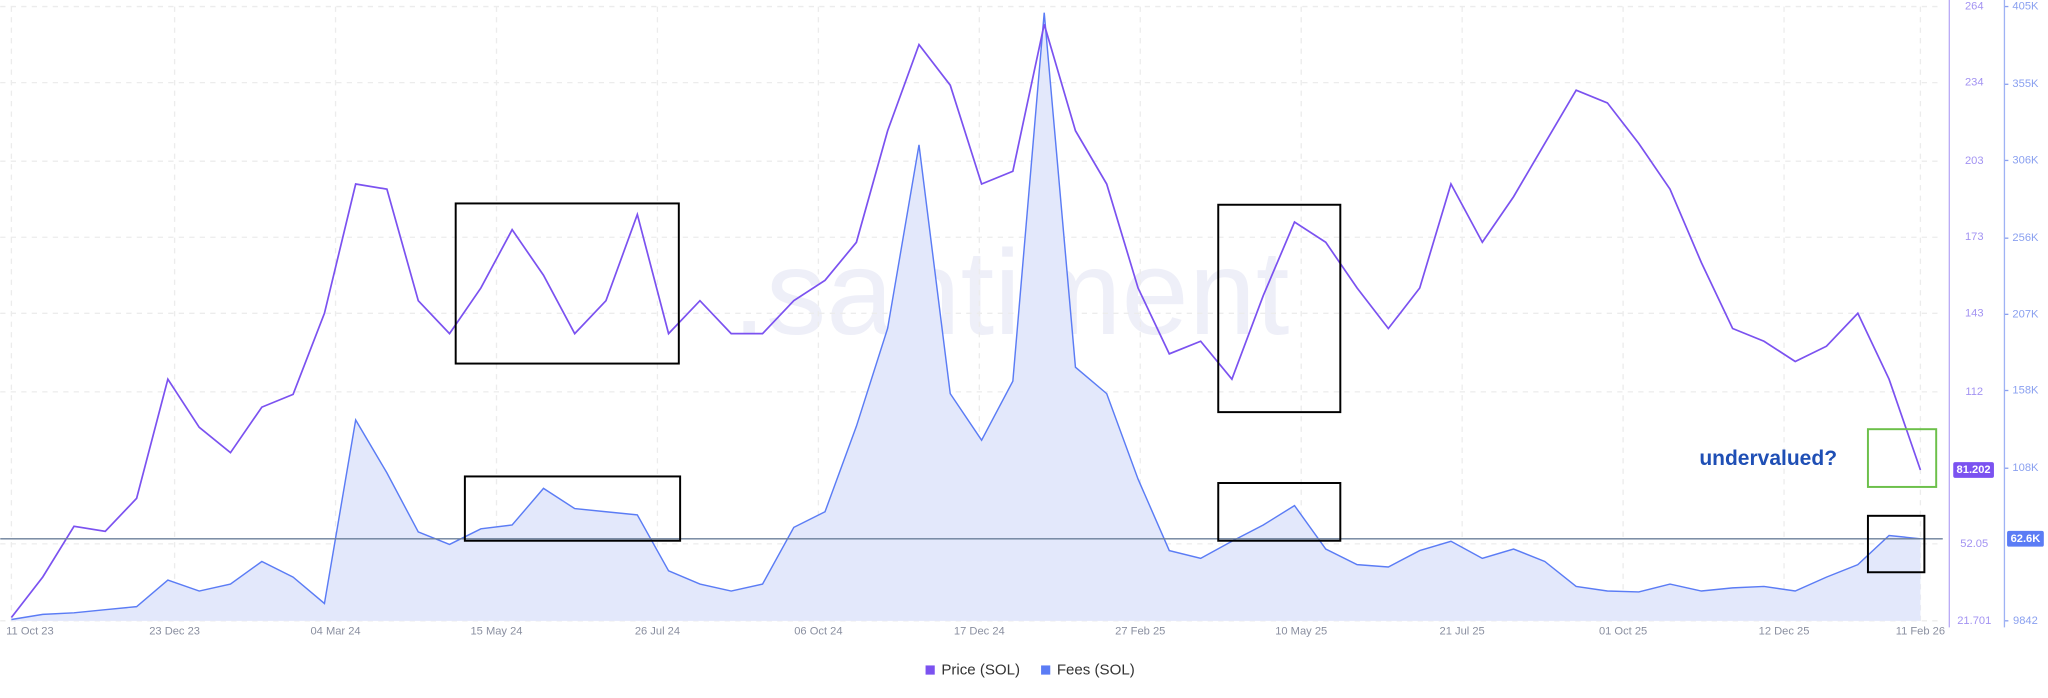 The width and height of the screenshot is (2048, 698). What do you see at coordinates (1768, 458) in the screenshot?
I see `annotation: undervalued?` at bounding box center [1768, 458].